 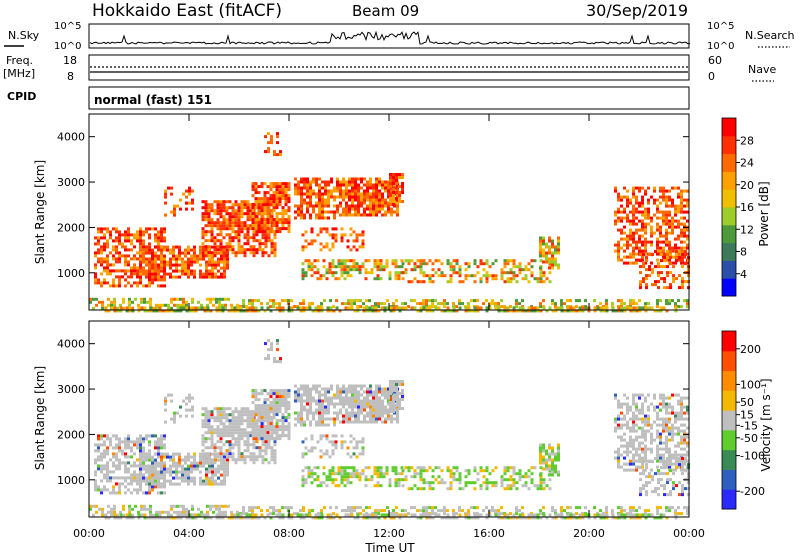 What do you see at coordinates (71, 227) in the screenshot?
I see `power-ytick-label: 2000` at bounding box center [71, 227].